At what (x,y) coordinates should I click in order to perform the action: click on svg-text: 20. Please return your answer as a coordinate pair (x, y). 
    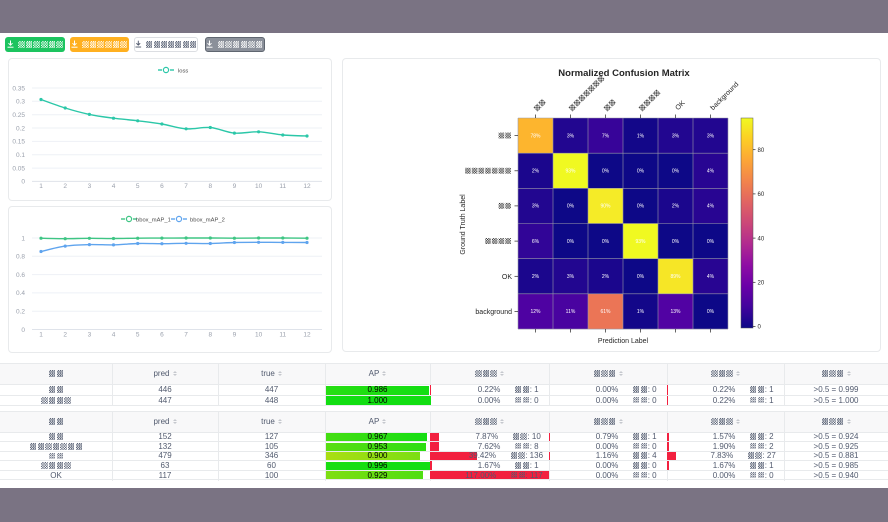
    Looking at the image, I should click on (761, 284).